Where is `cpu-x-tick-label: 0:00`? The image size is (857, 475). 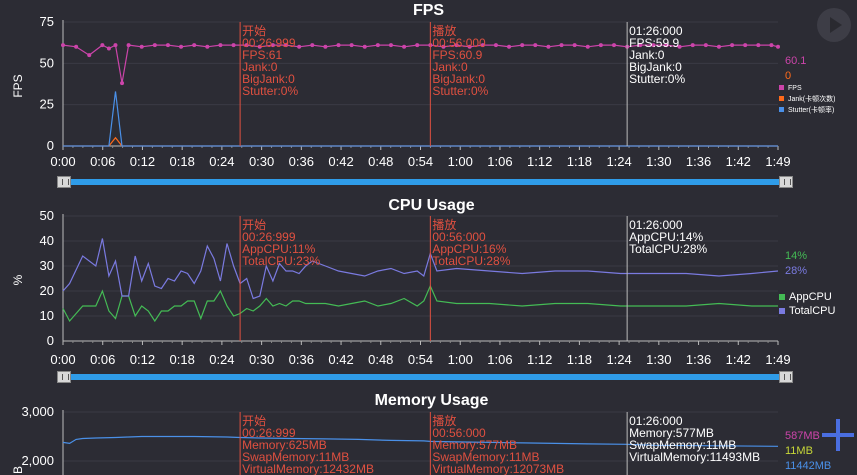
cpu-x-tick-label: 0:00 is located at coordinates (62, 359).